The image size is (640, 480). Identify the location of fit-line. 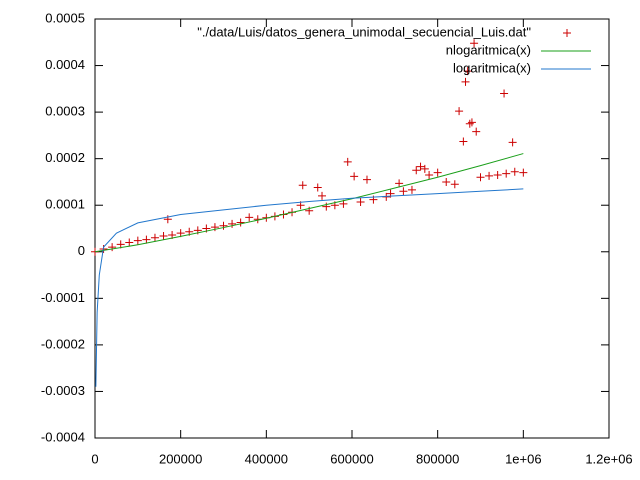
(309, 203).